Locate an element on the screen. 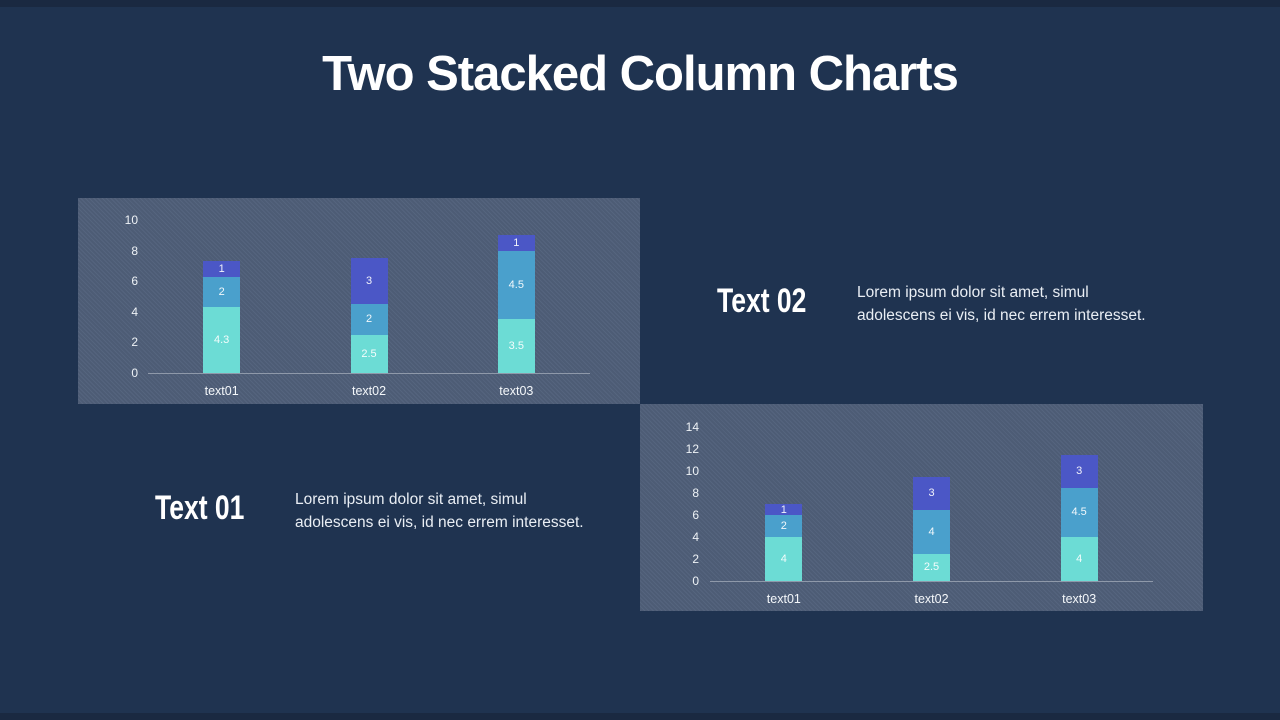 The width and height of the screenshot is (1280, 720). slide-title: Two Stacked Column Charts is located at coordinates (640, 74).